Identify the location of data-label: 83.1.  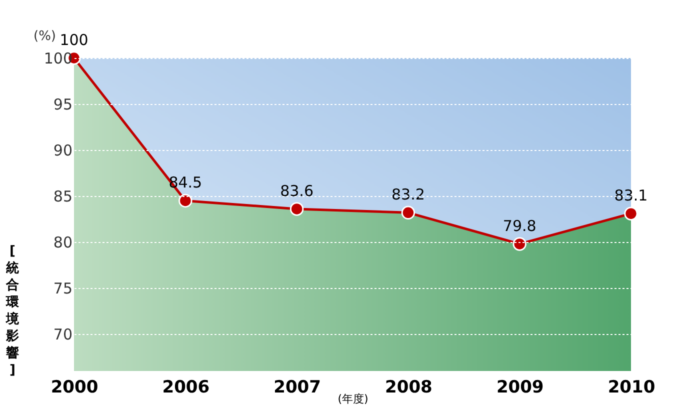
(631, 195).